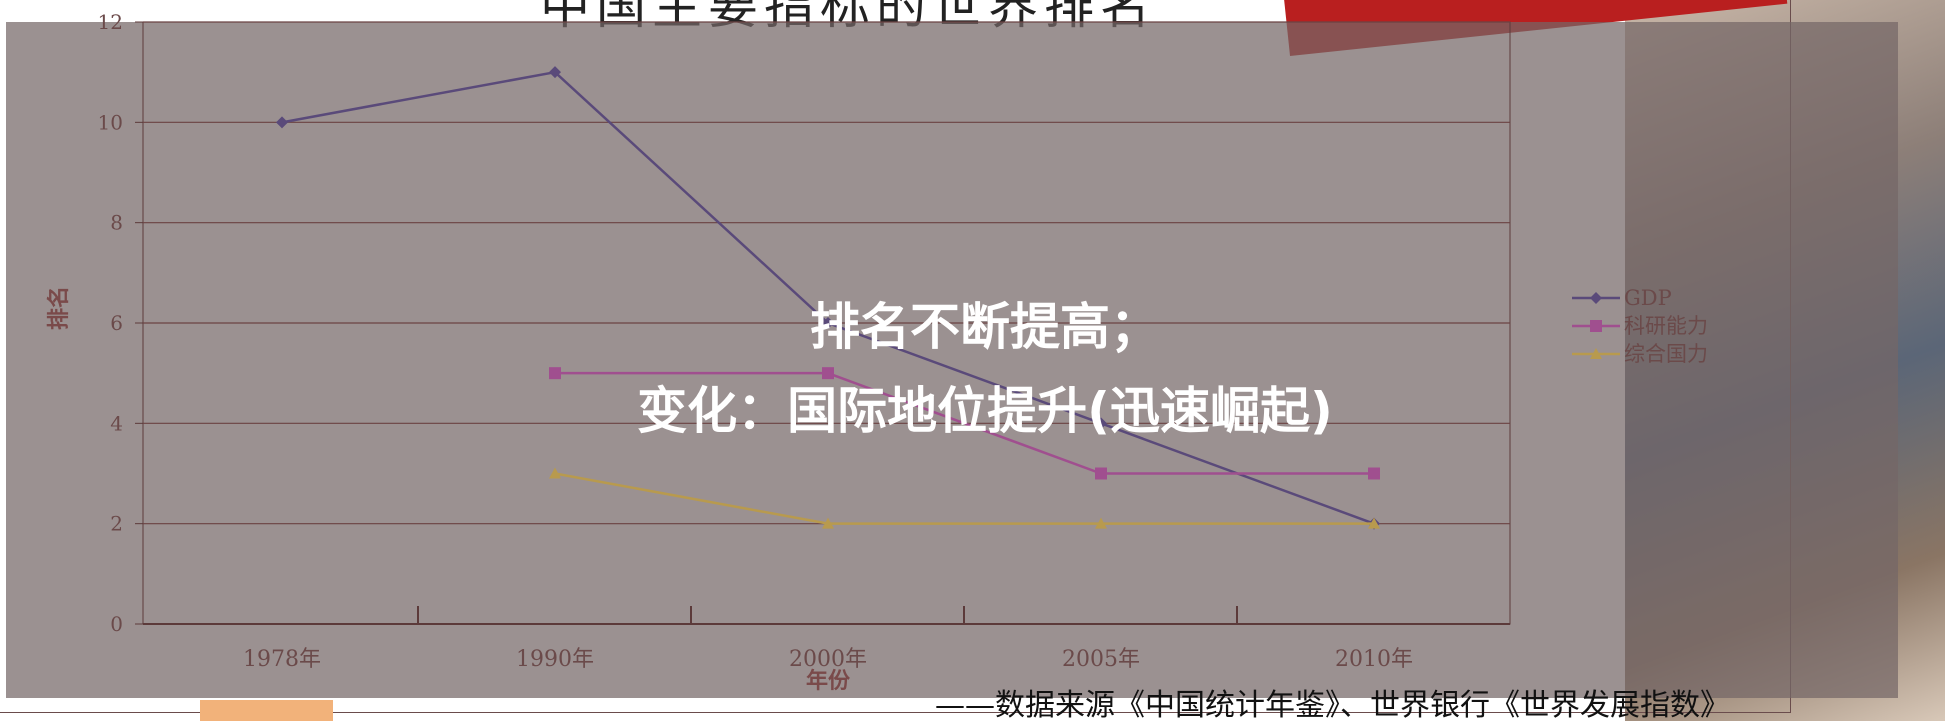  I want to click on y-tick-label: 2, so click(116, 524).